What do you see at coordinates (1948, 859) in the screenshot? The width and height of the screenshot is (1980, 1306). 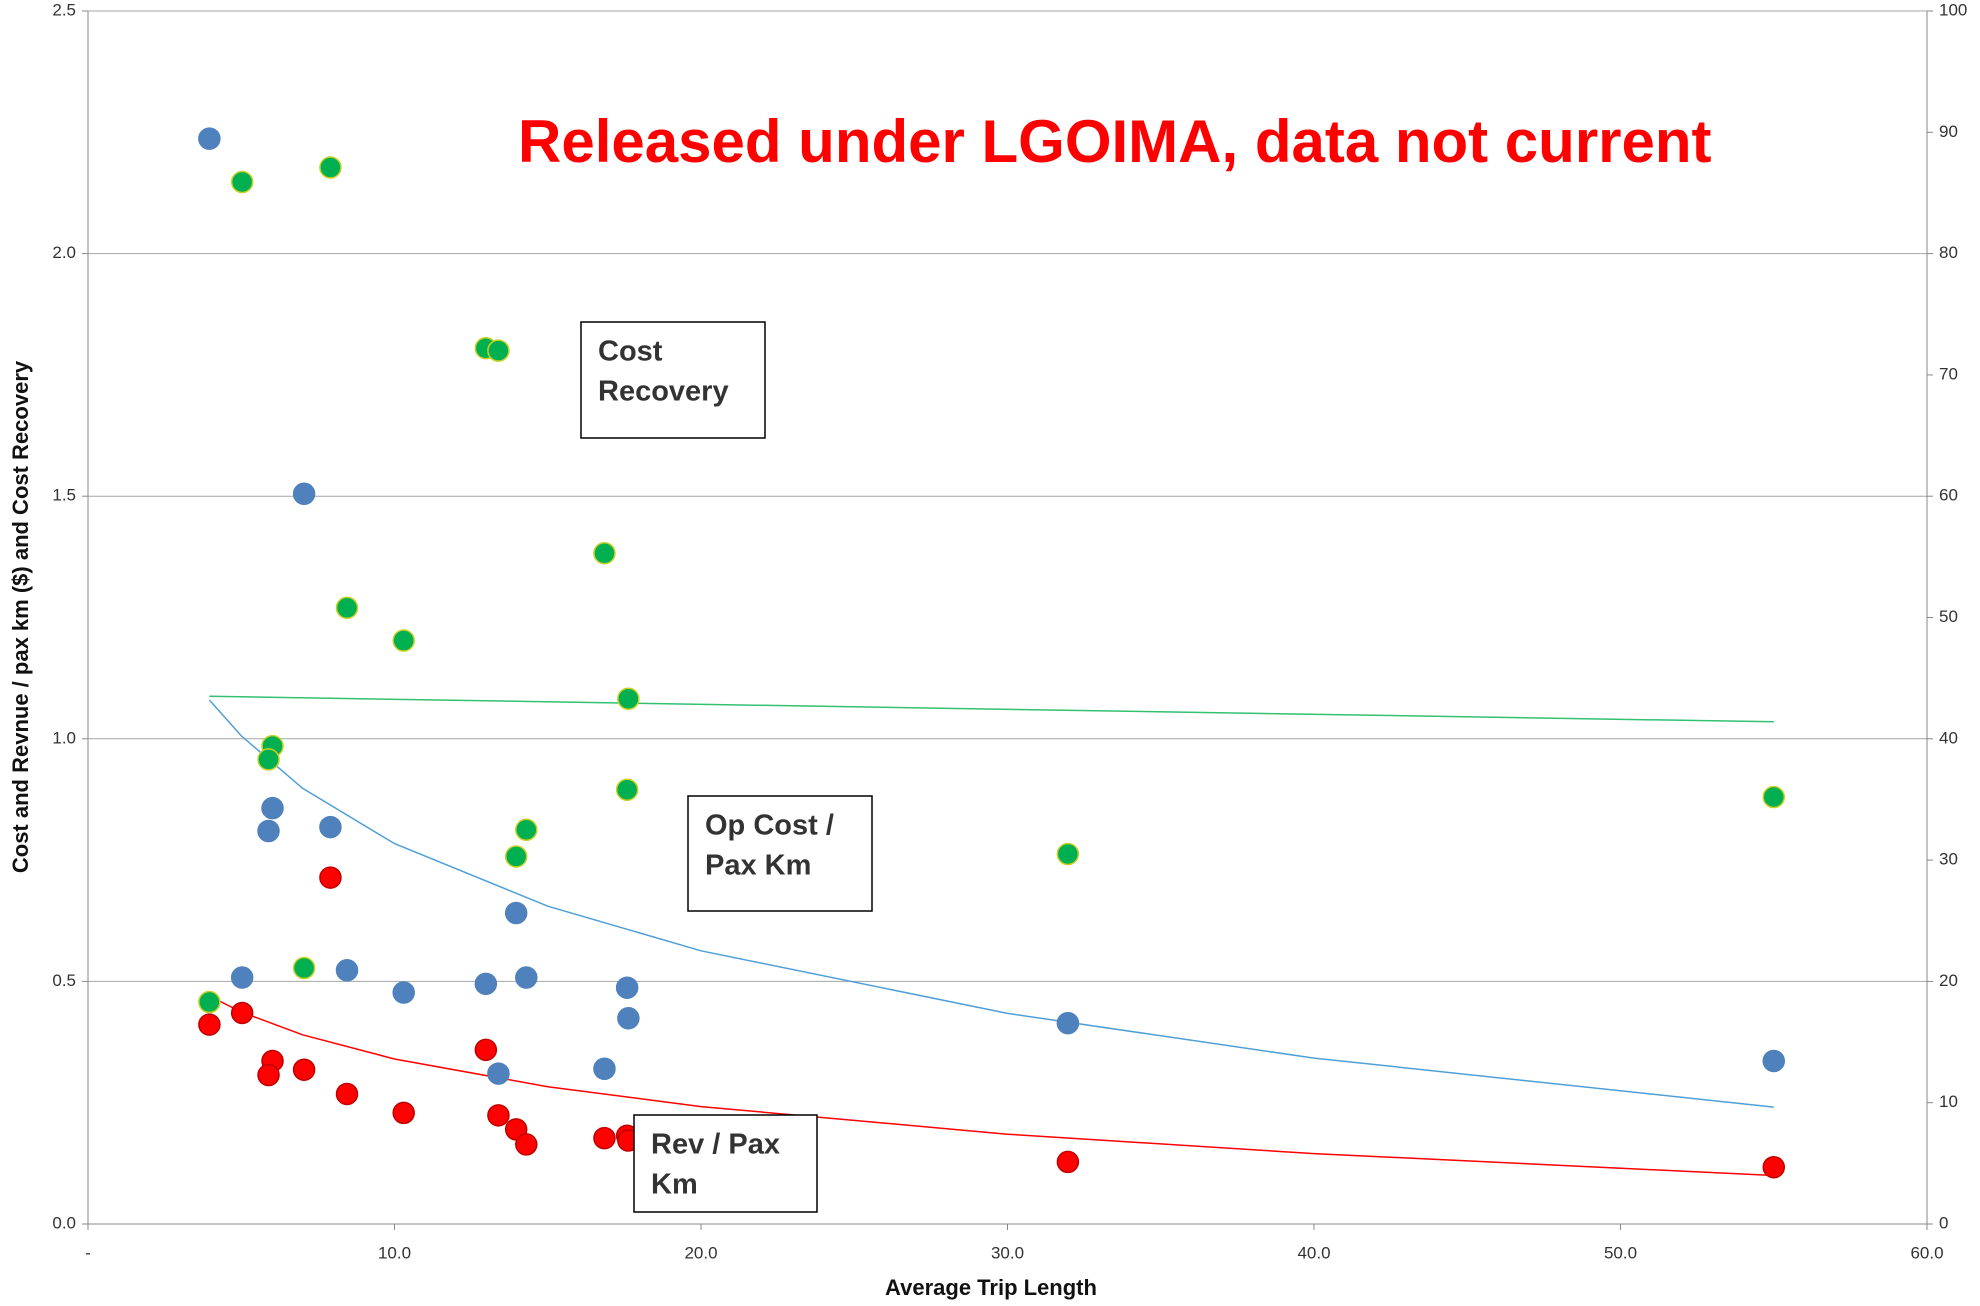 I see `y2-tick-label: 30` at bounding box center [1948, 859].